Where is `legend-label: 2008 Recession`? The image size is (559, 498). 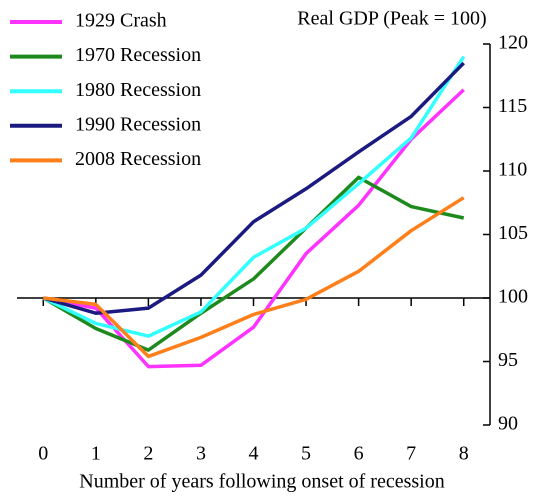 legend-label: 2008 Recession is located at coordinates (138, 159).